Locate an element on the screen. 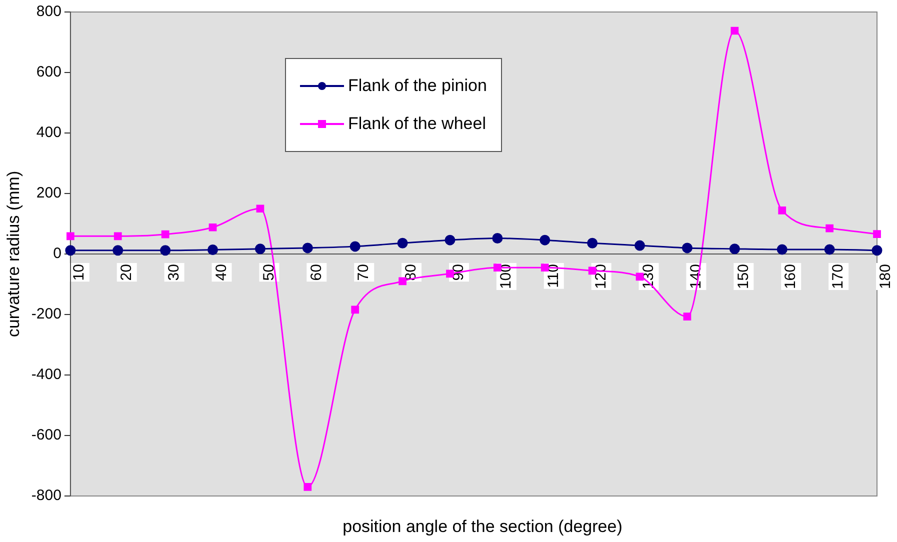 The image size is (897, 542). x-tick-label: 30 is located at coordinates (173, 272).